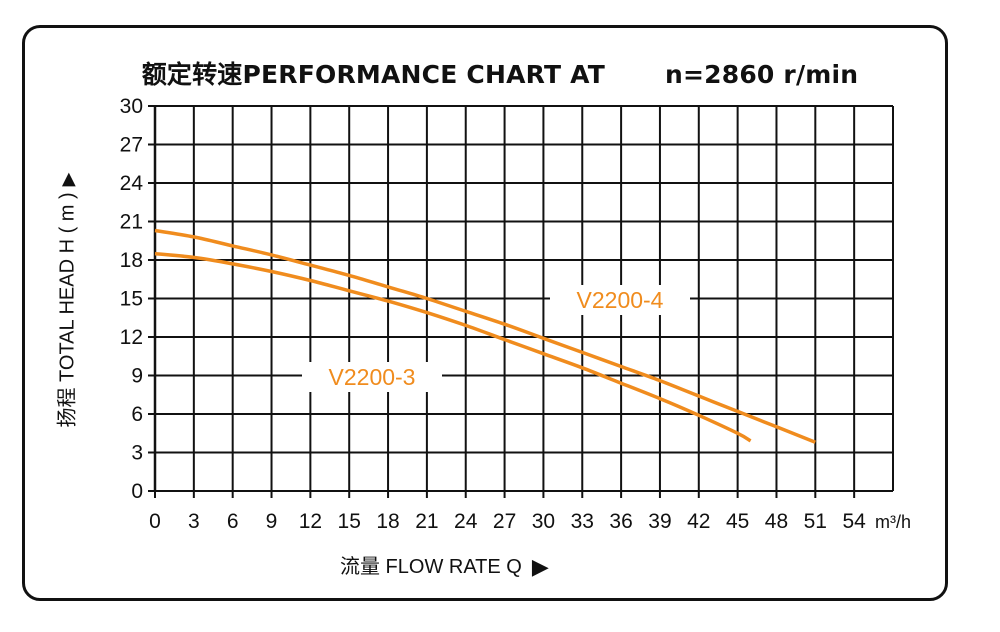  What do you see at coordinates (698, 521) in the screenshot?
I see `x-tick-label: 42` at bounding box center [698, 521].